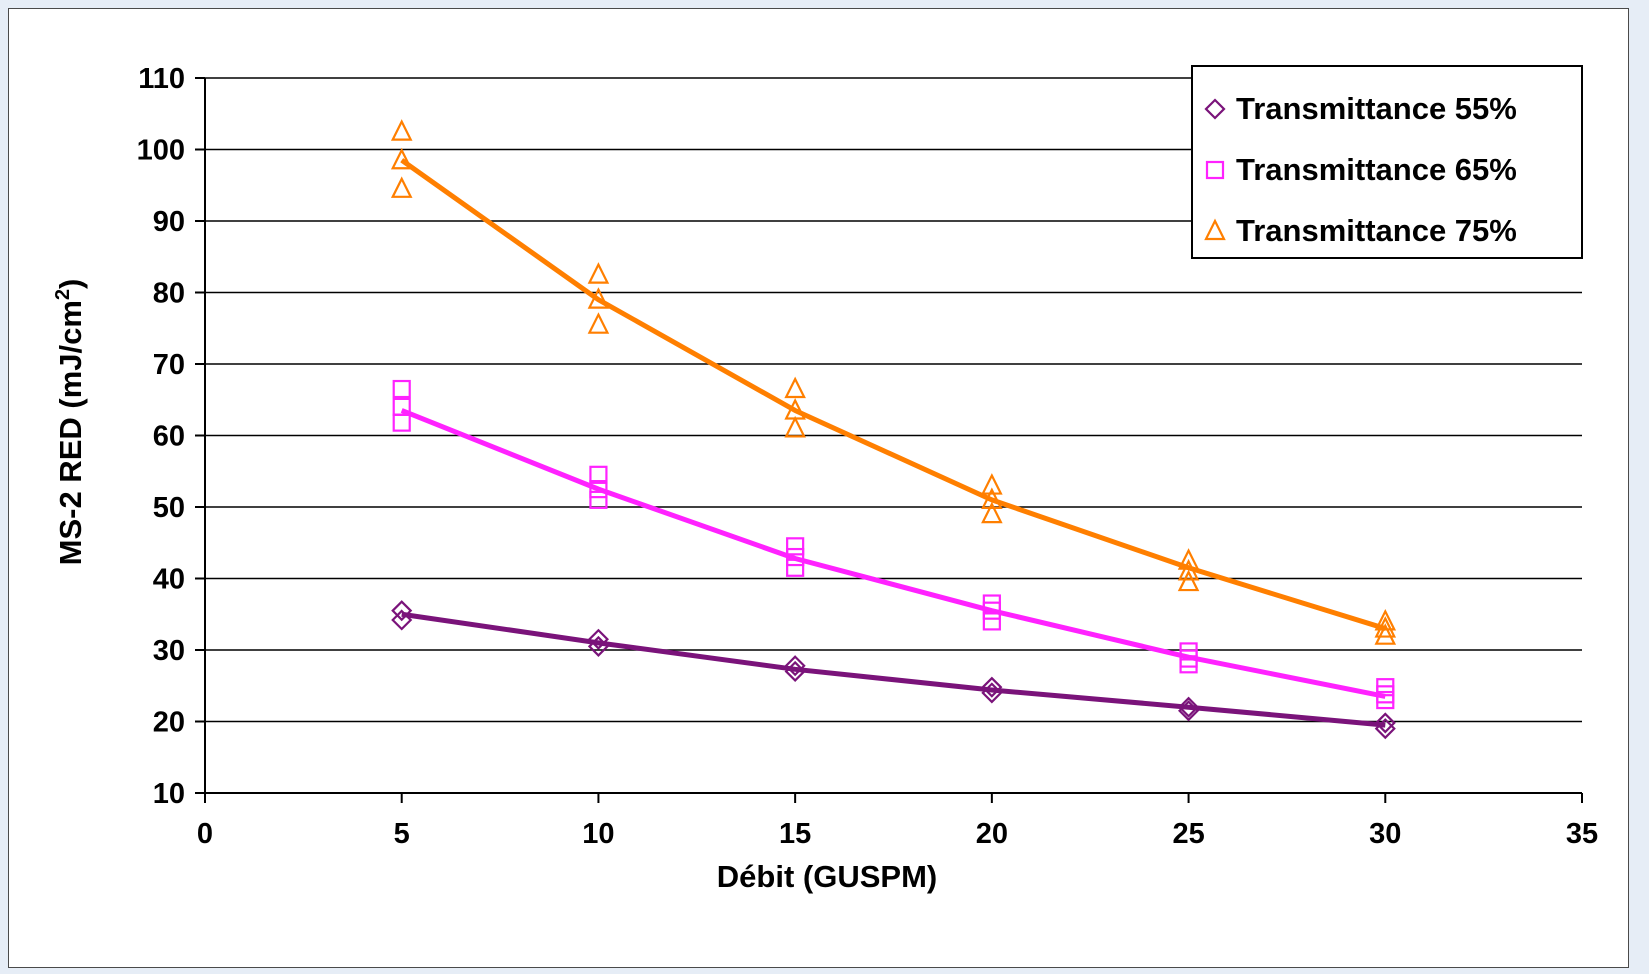 Image resolution: width=1649 pixels, height=974 pixels. I want to click on legend-label-55: Transmittance 55%, so click(1376, 108).